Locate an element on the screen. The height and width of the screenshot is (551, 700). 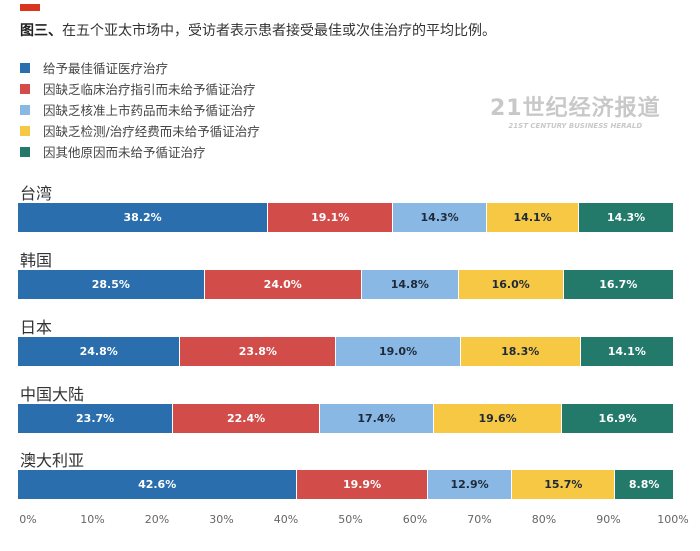
legend-item: 因缺乏核准上市药品而未给予循证治疗 is located at coordinates (140, 109).